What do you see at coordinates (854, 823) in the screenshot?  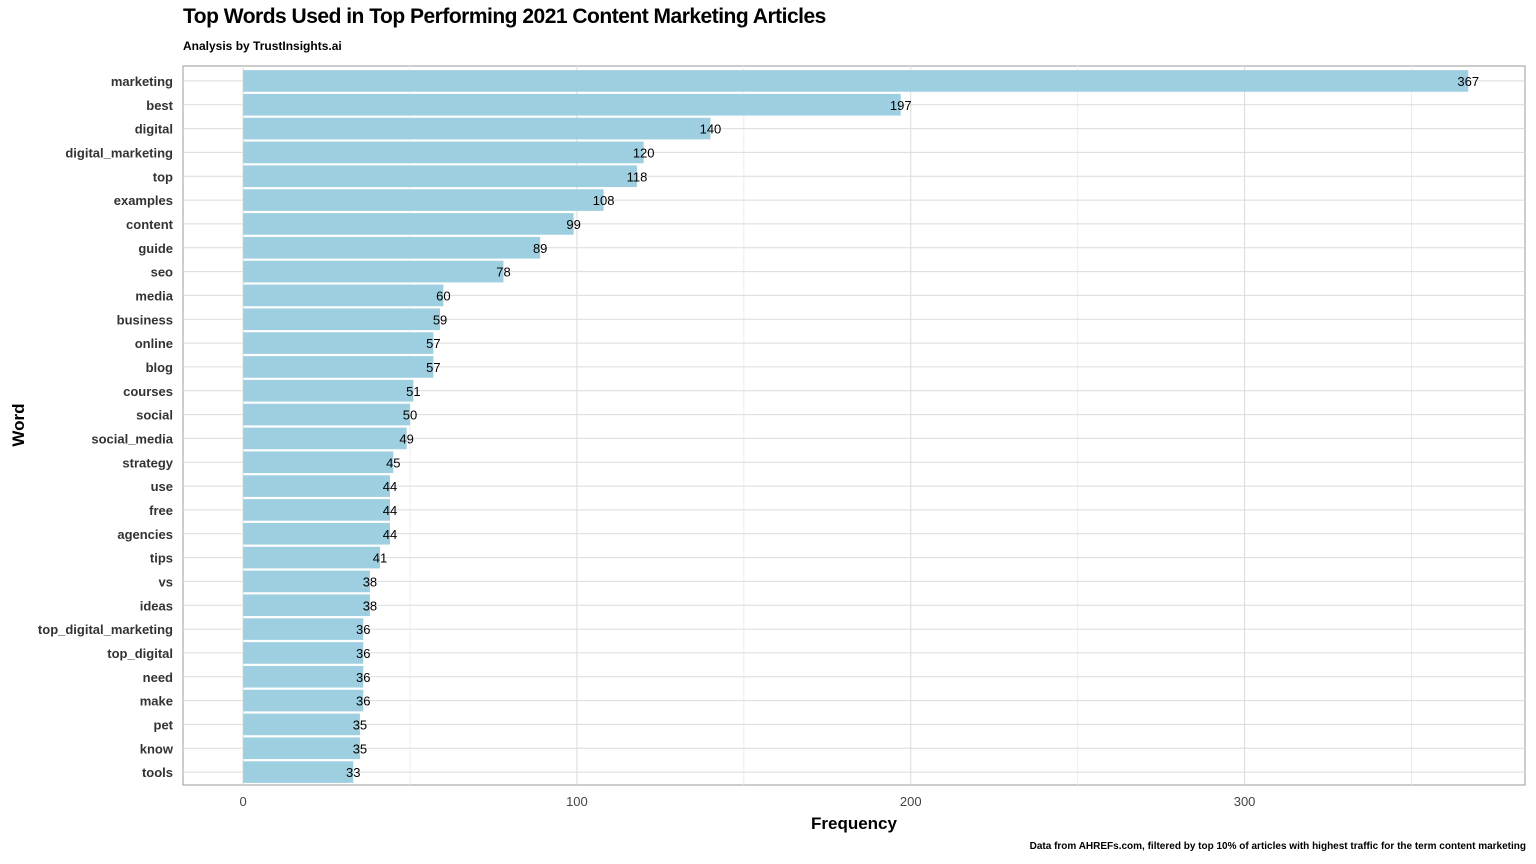 I see `x-axis-label: Frequency` at bounding box center [854, 823].